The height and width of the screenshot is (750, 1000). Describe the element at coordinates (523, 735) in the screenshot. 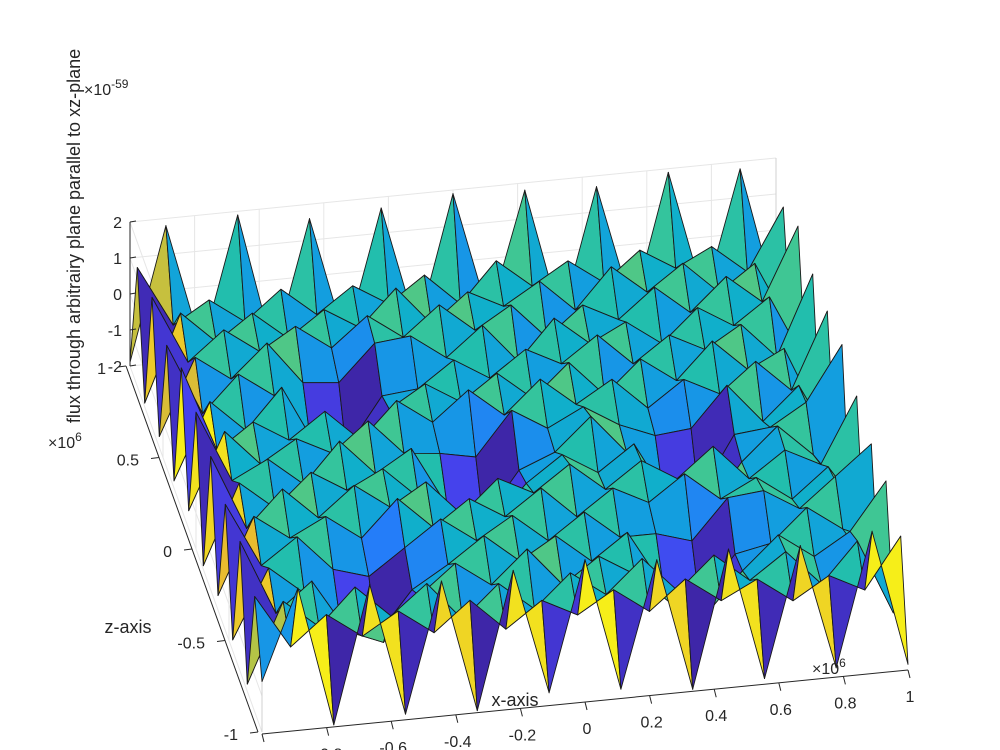

I see `x-tick-label: -0.2` at that location.